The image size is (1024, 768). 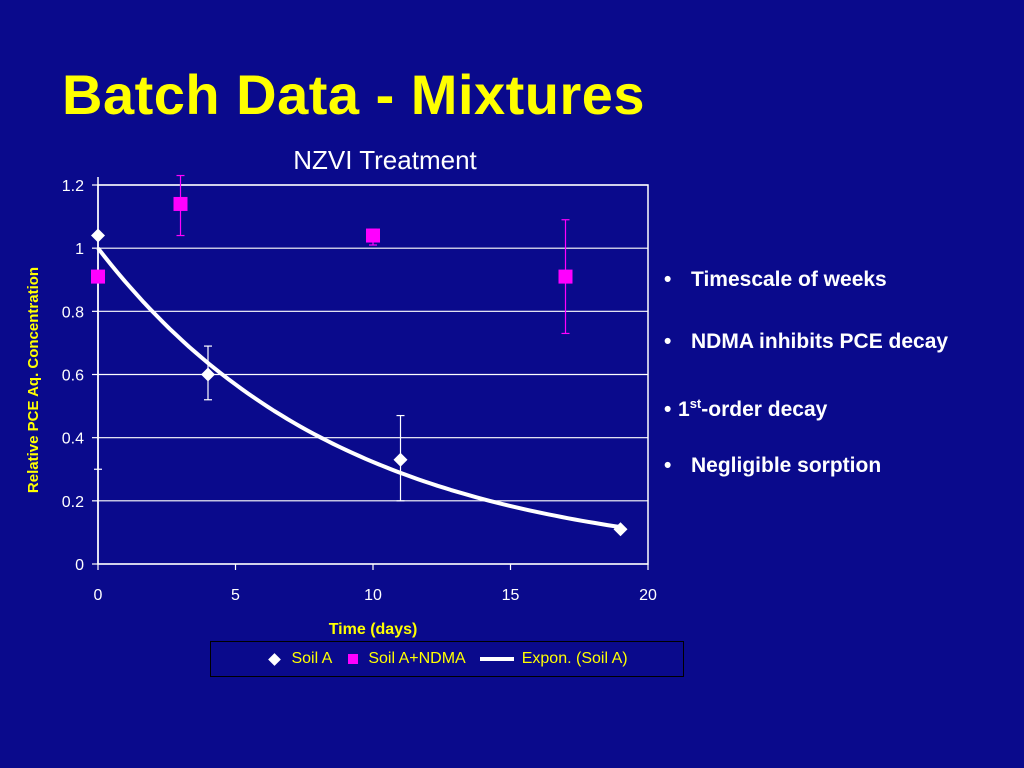 What do you see at coordinates (574, 658) in the screenshot?
I see `legend-label-trendline: Expon. (Soil A)` at bounding box center [574, 658].